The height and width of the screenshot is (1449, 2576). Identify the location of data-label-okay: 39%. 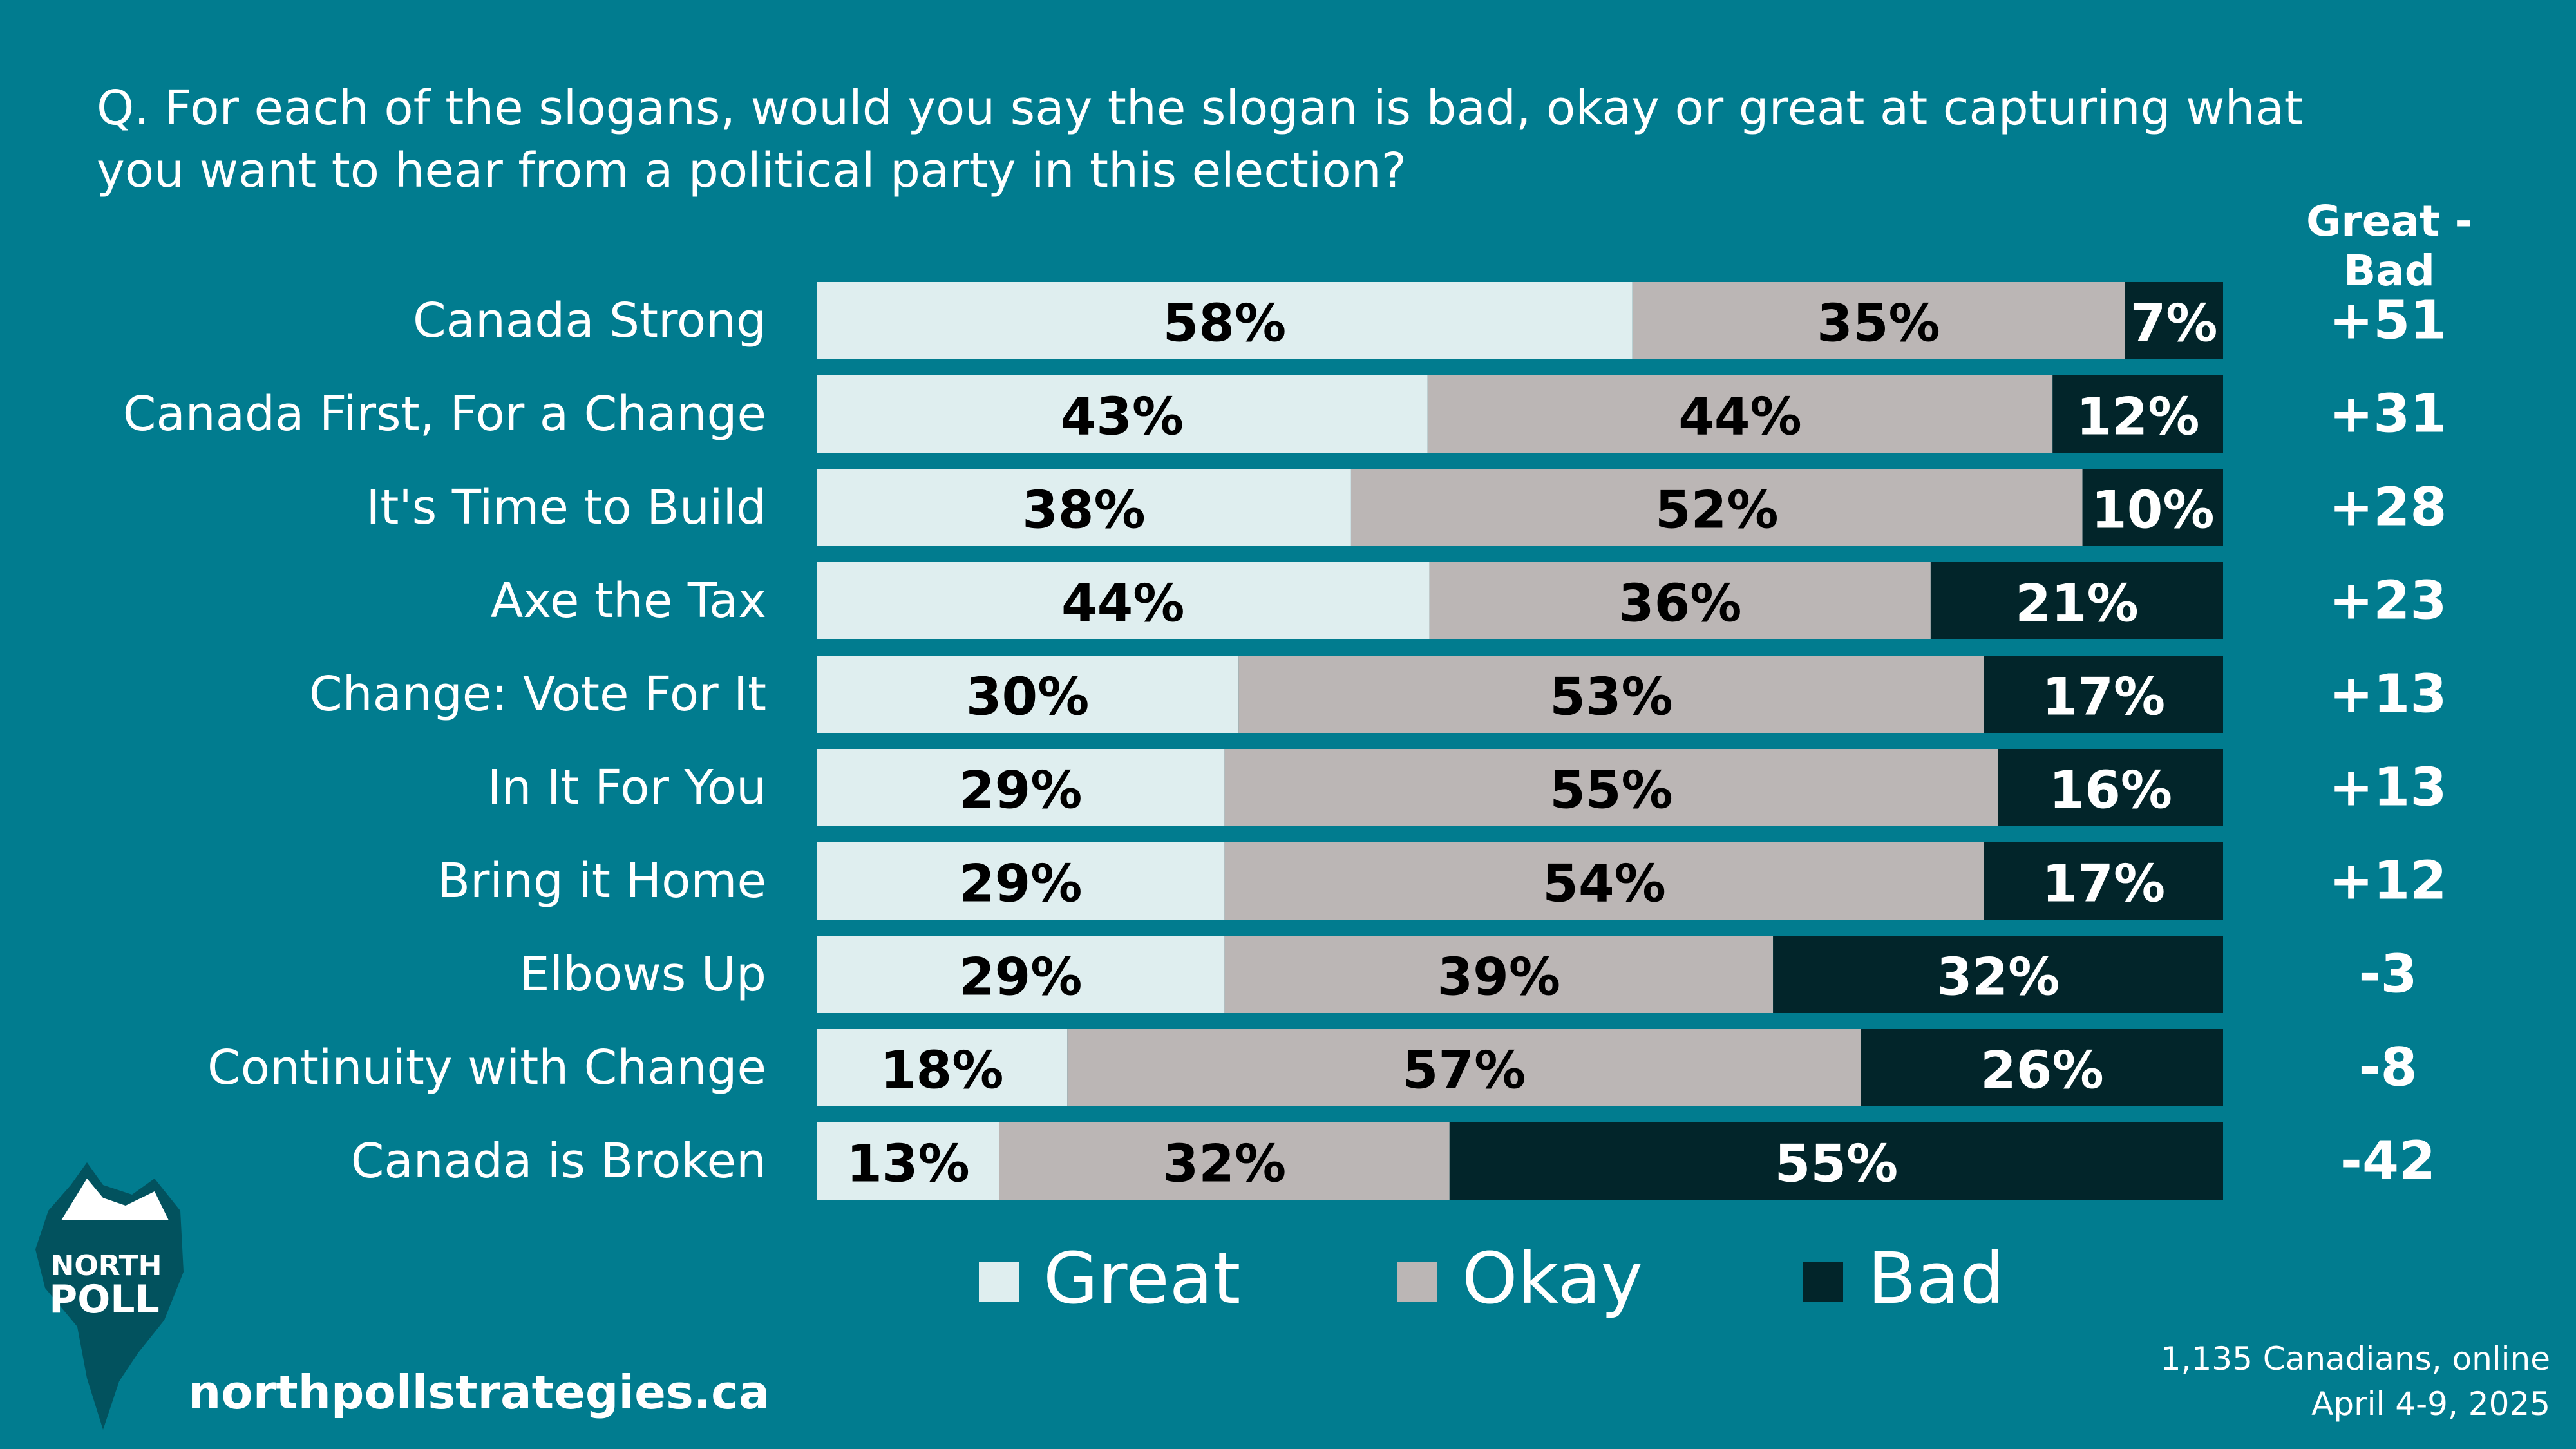
(1498, 977).